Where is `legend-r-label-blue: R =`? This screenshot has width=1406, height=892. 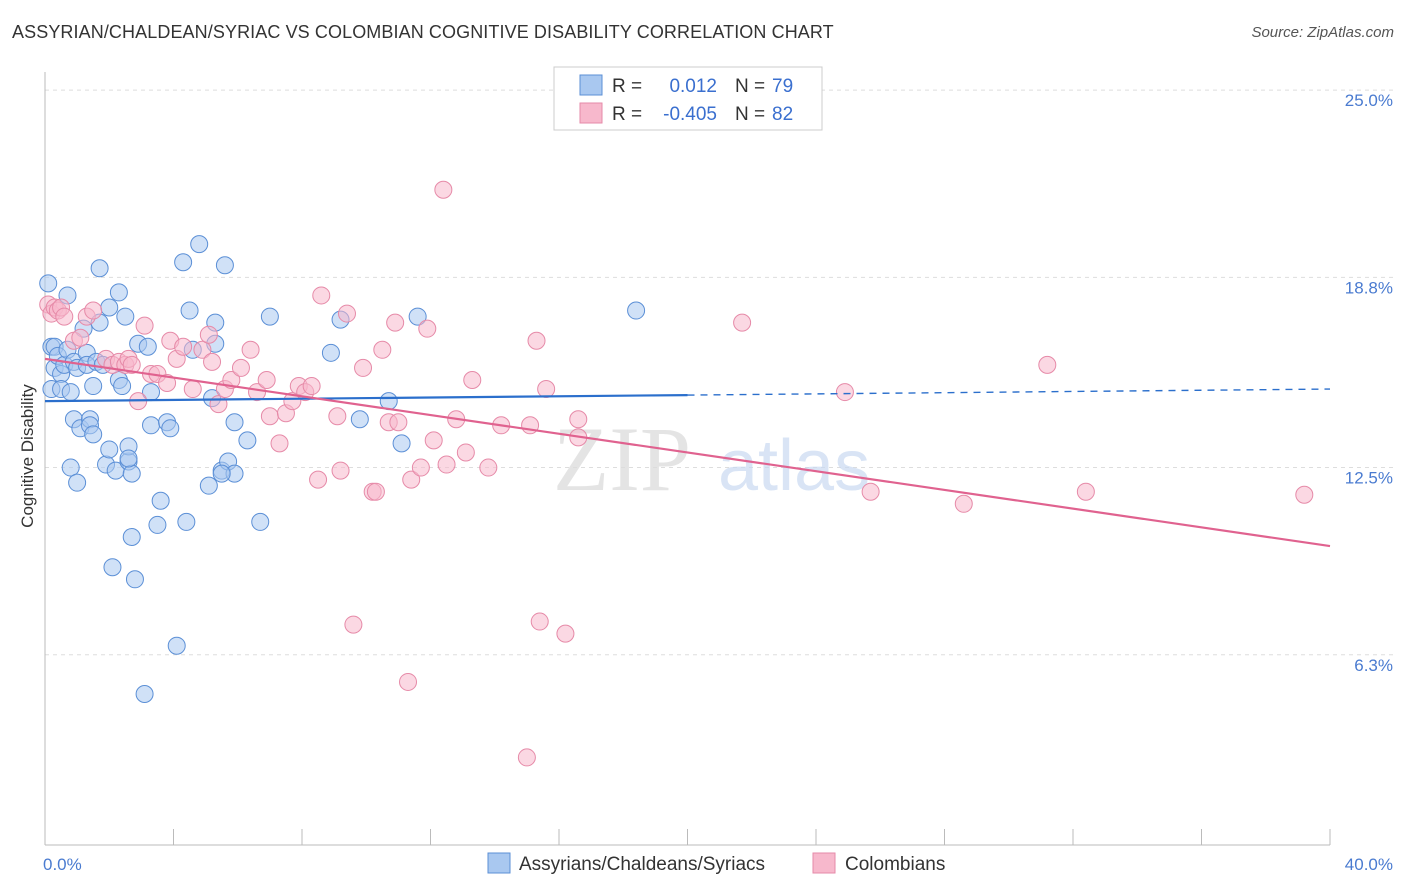
legend-r-label-blue: R = is located at coordinates (627, 86).